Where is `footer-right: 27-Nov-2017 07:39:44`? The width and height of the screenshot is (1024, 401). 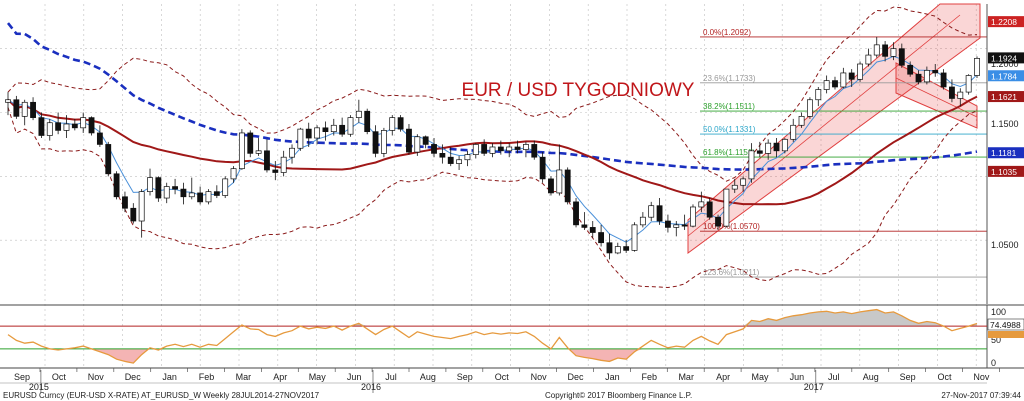 footer-right: 27-Nov-2017 07:39:44 is located at coordinates (981, 395).